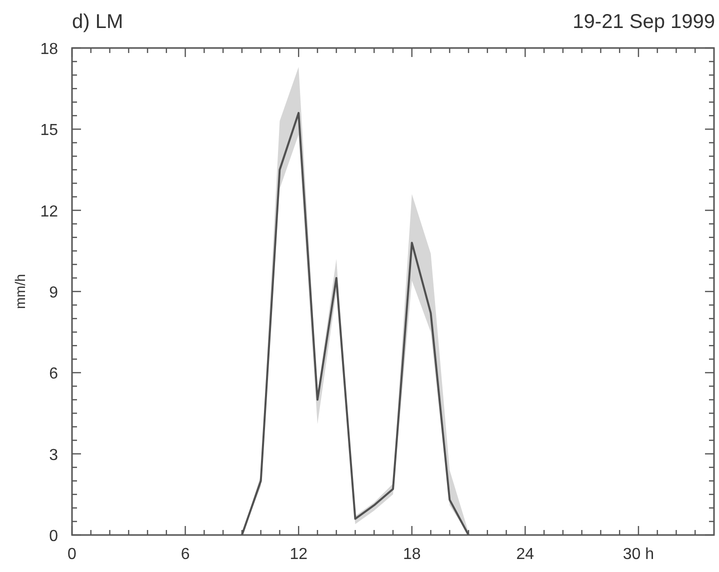 This screenshot has height=572, width=719. Describe the element at coordinates (299, 554) in the screenshot. I see `x-tick-label: 12` at that location.